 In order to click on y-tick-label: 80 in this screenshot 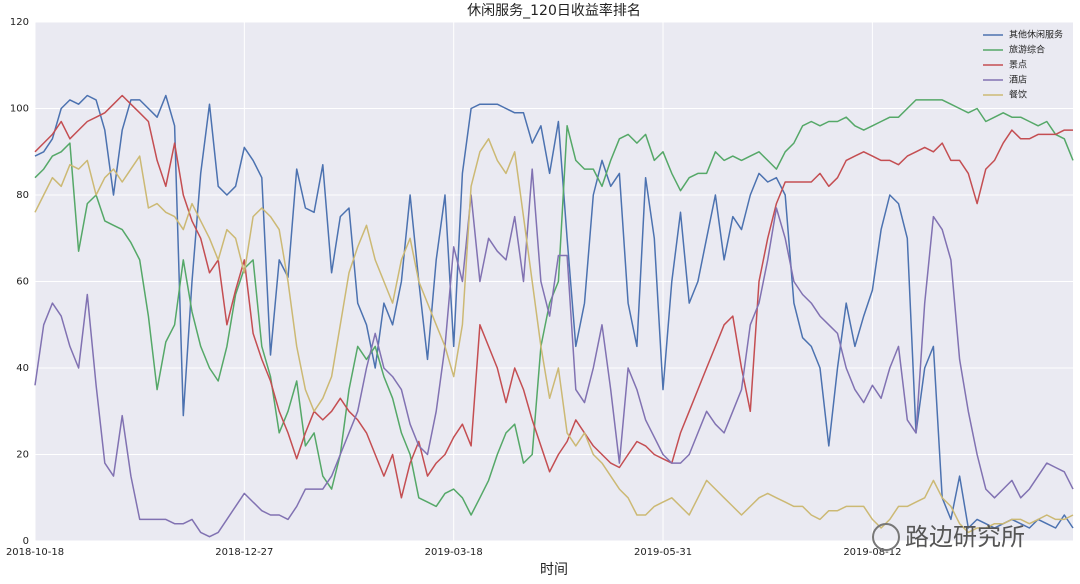, I will do `click(22, 195)`.